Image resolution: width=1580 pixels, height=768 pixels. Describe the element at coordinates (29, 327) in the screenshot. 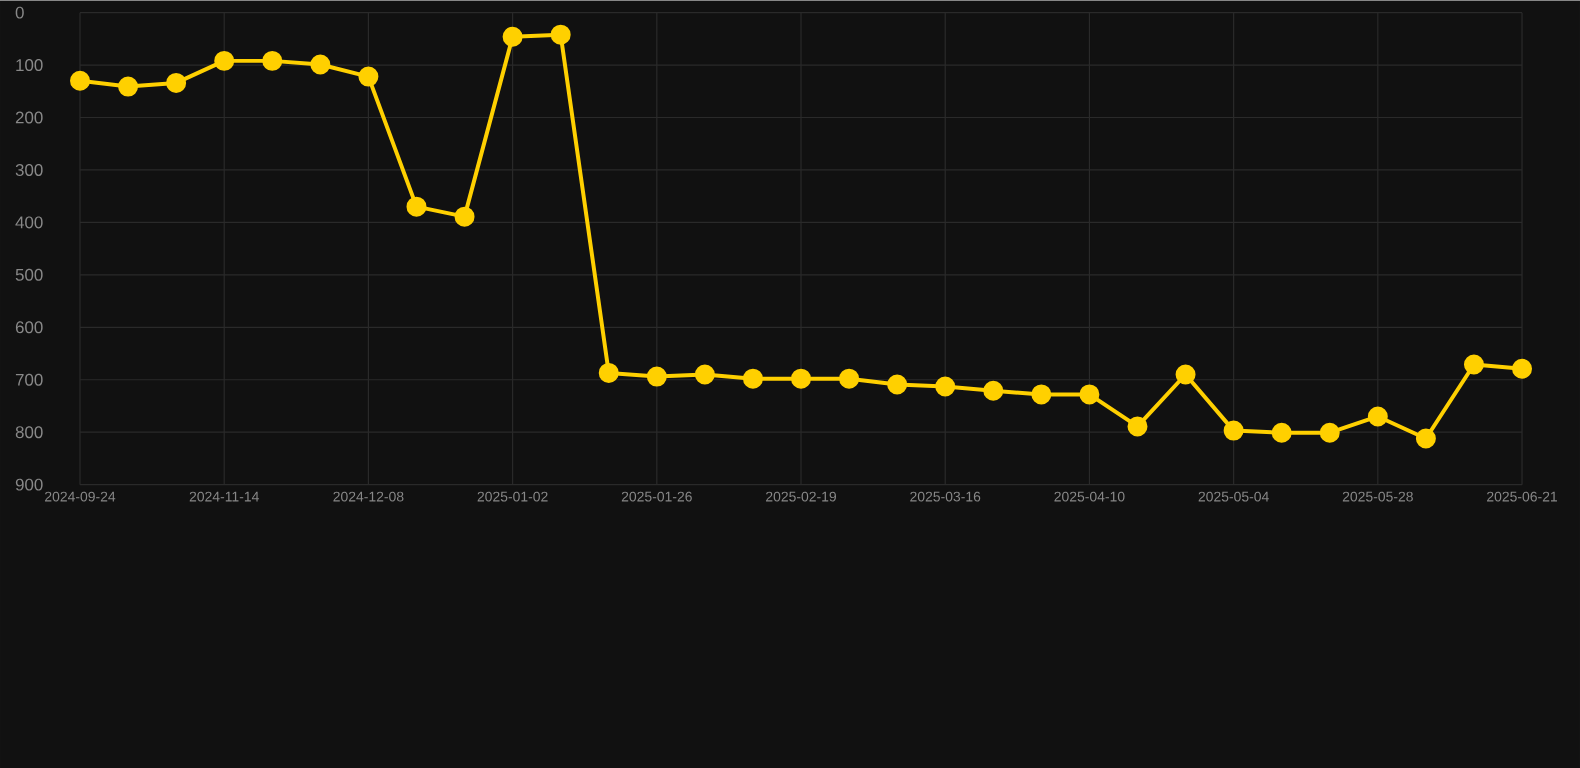

I see `y-tick-label: 600` at that location.